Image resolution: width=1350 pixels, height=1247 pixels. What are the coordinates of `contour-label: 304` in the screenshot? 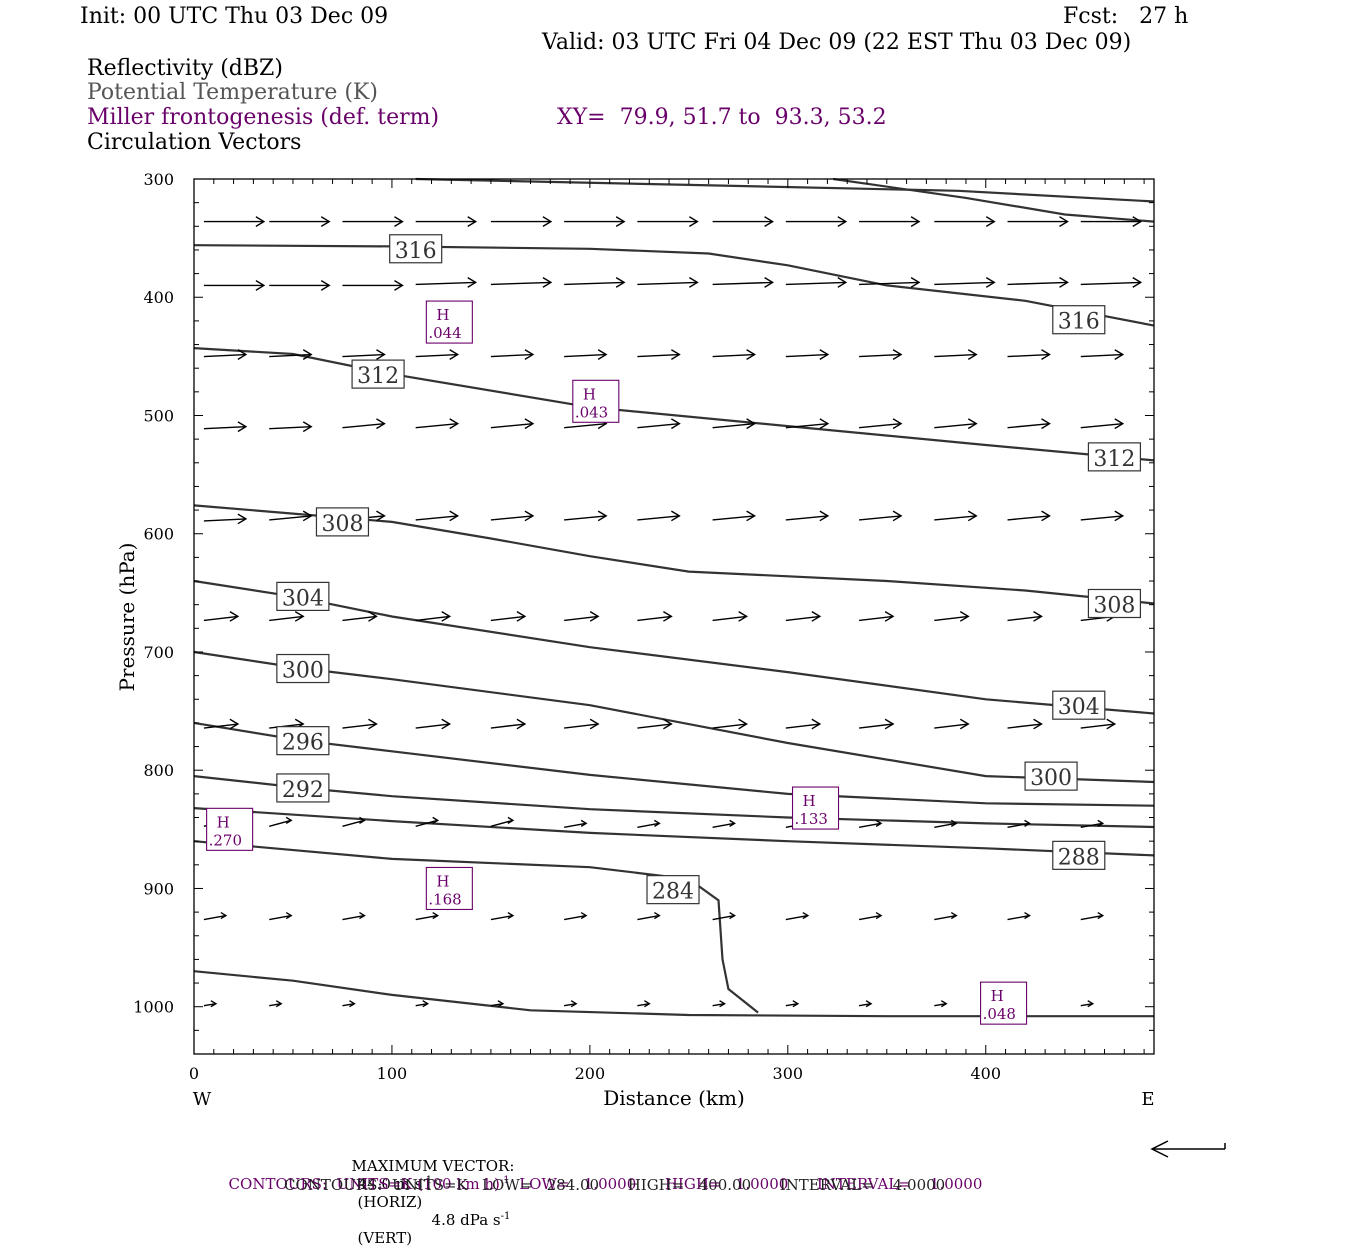 It's located at (1079, 707).